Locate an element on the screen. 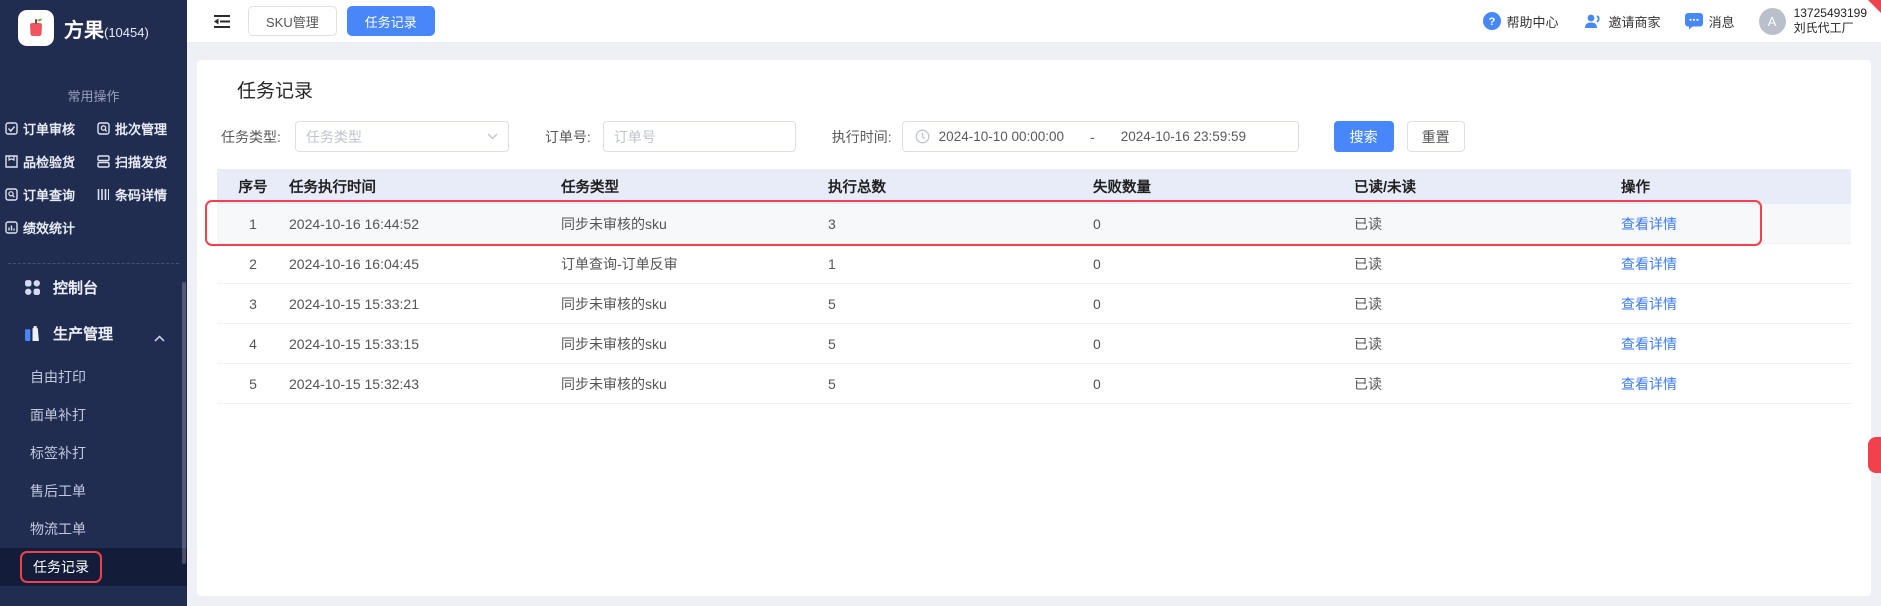 This screenshot has width=1881, height=606. sidebar-item-label: 标签补打 is located at coordinates (58, 453).